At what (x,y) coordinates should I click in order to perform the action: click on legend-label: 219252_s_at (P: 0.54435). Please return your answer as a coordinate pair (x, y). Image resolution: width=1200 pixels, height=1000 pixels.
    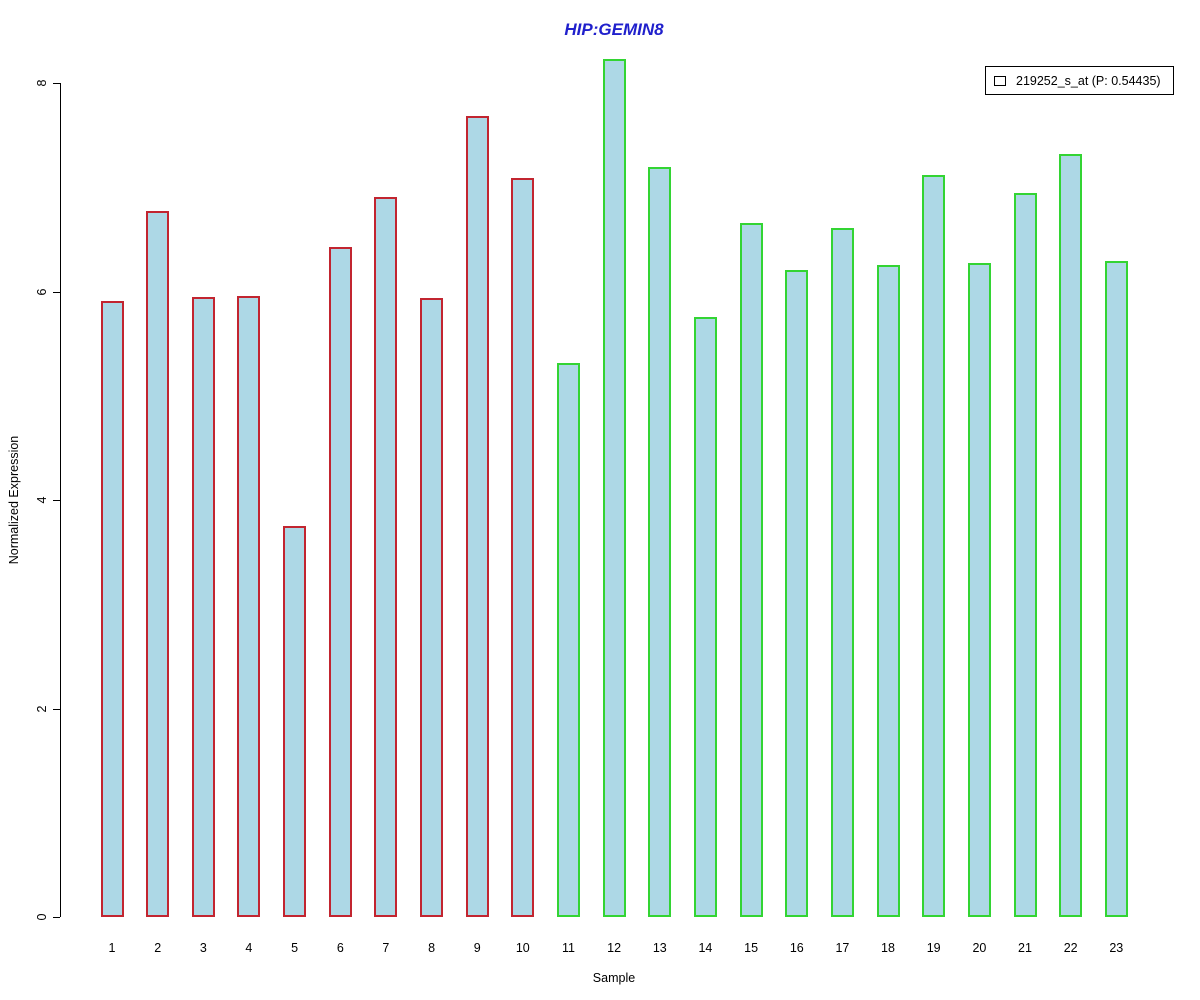
    Looking at the image, I should click on (1088, 80).